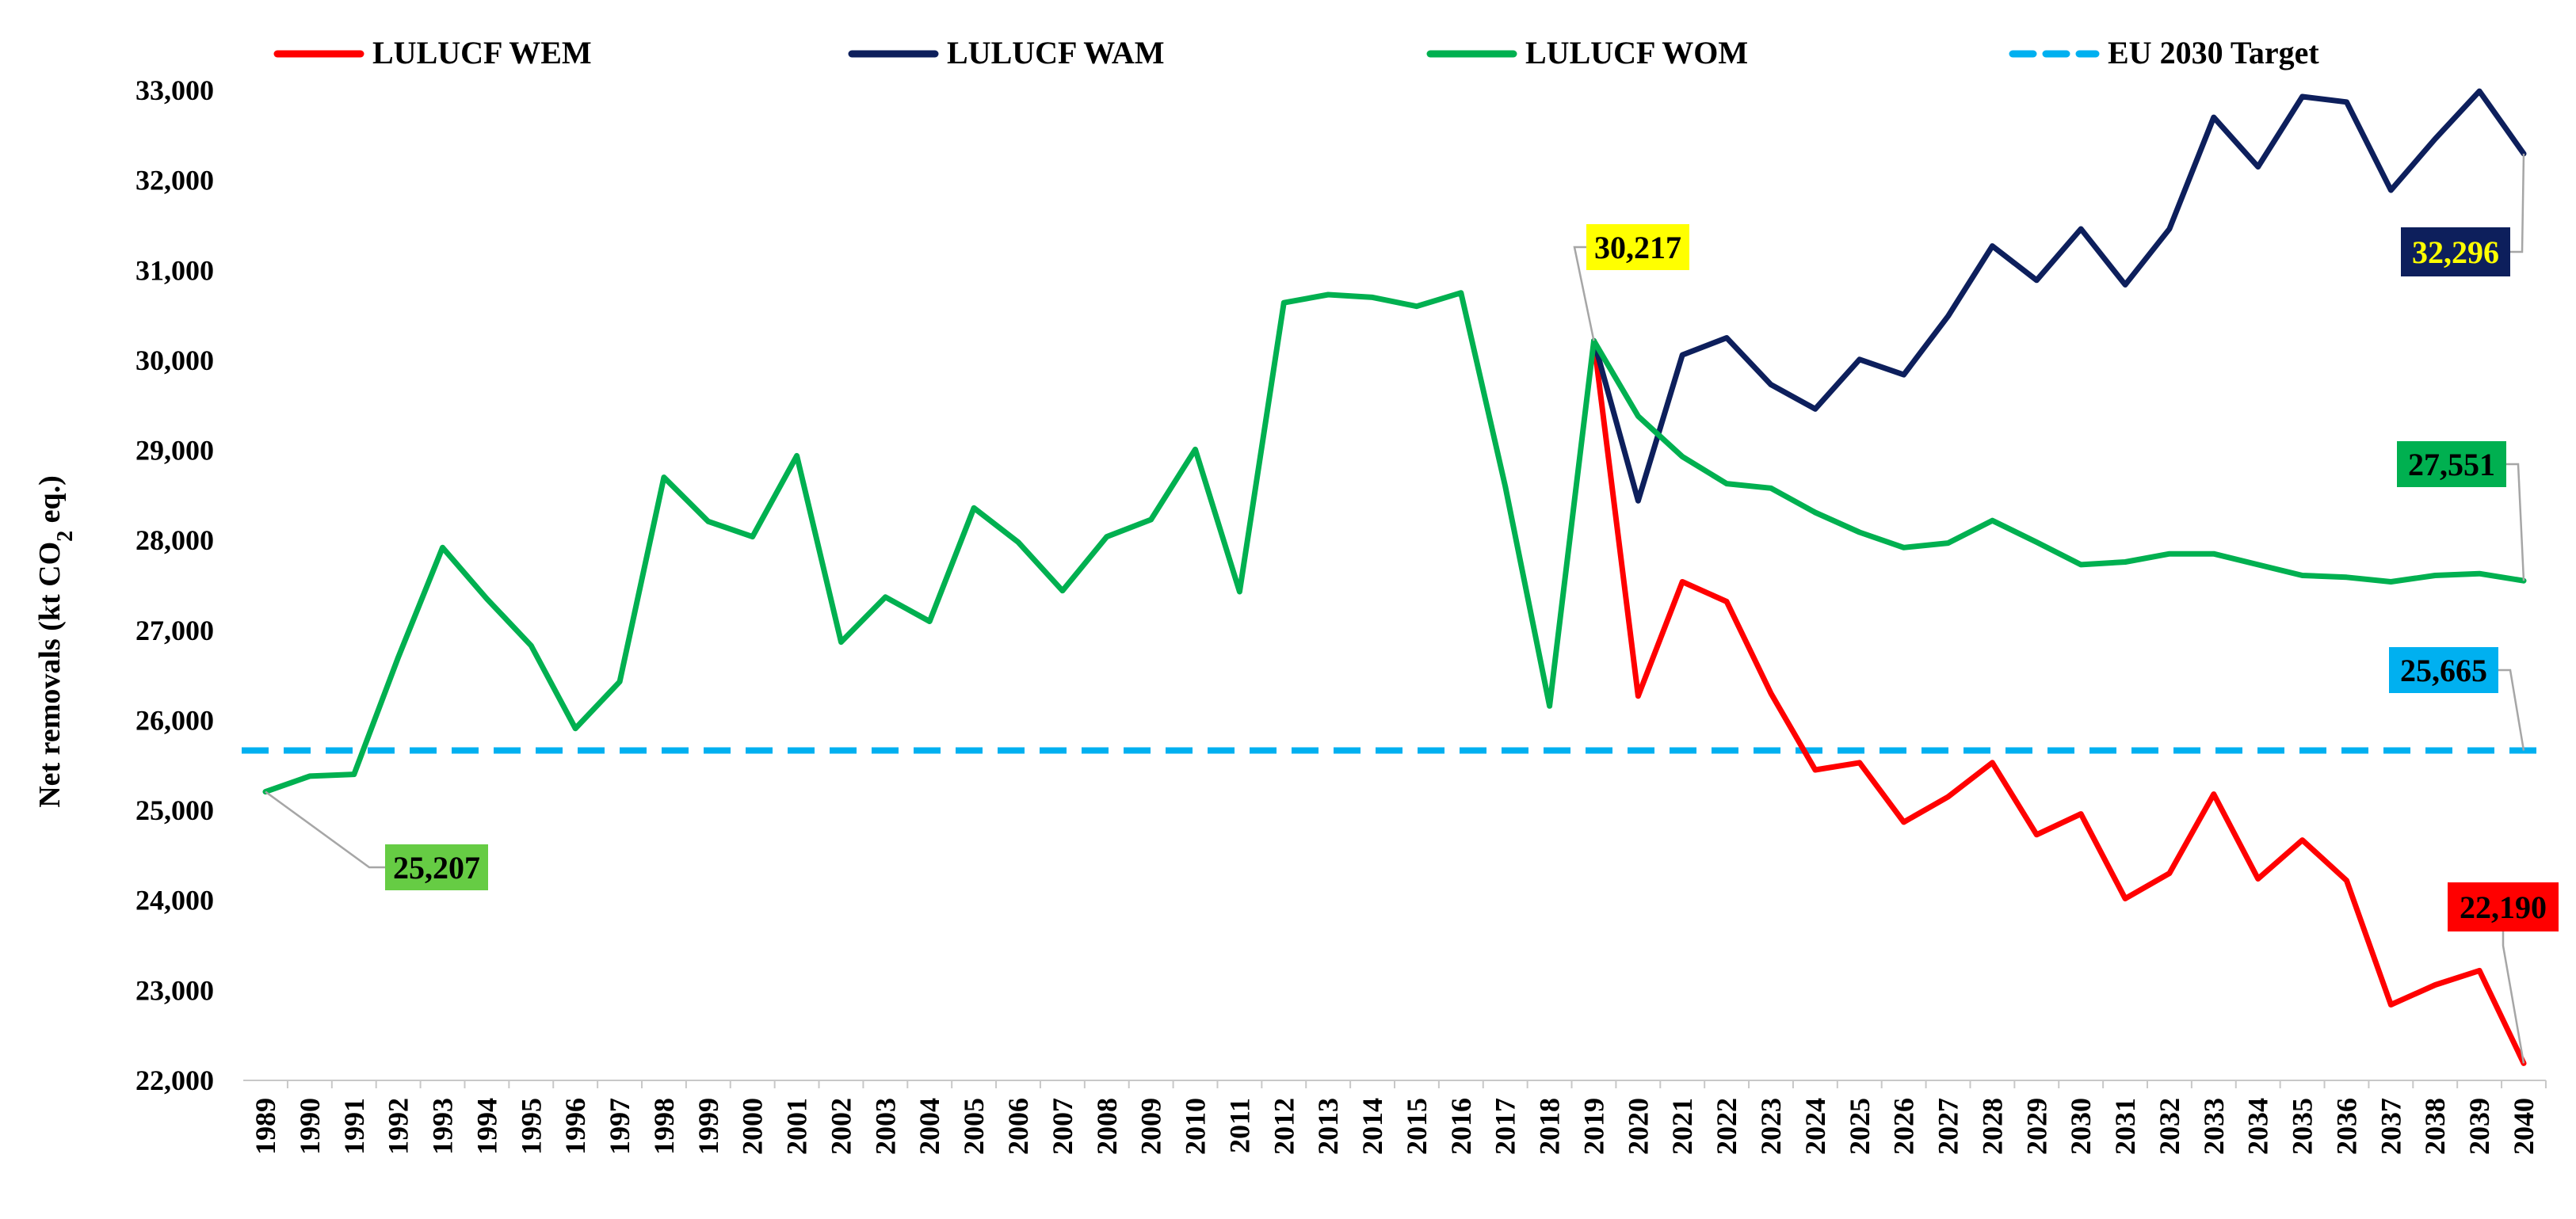 The width and height of the screenshot is (2576, 1219). I want to click on legend-item-lulucf-wem: LULUCF WEM, so click(432, 52).